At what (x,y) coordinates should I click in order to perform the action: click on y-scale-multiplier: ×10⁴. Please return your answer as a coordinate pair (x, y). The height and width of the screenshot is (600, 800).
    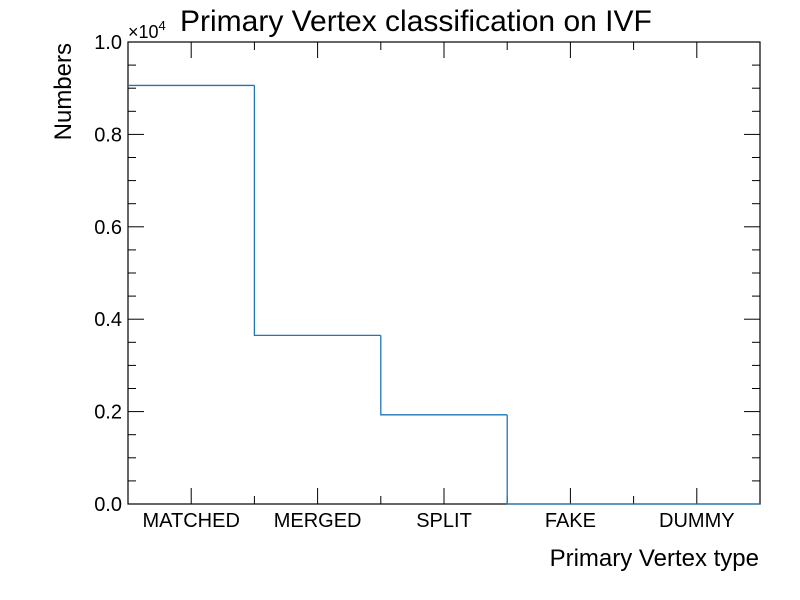
    Looking at the image, I should click on (147, 30).